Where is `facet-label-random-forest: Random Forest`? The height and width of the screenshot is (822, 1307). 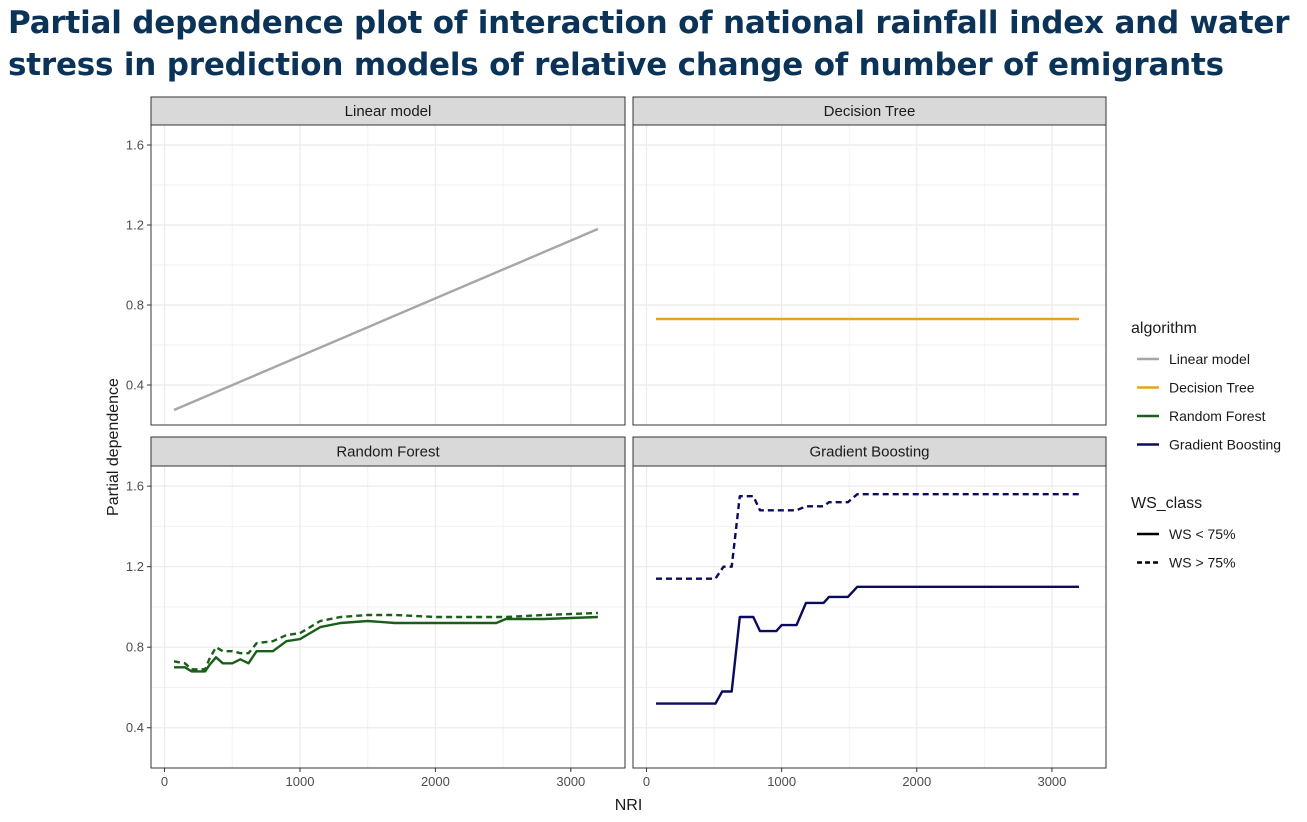
facet-label-random-forest: Random Forest is located at coordinates (388, 452).